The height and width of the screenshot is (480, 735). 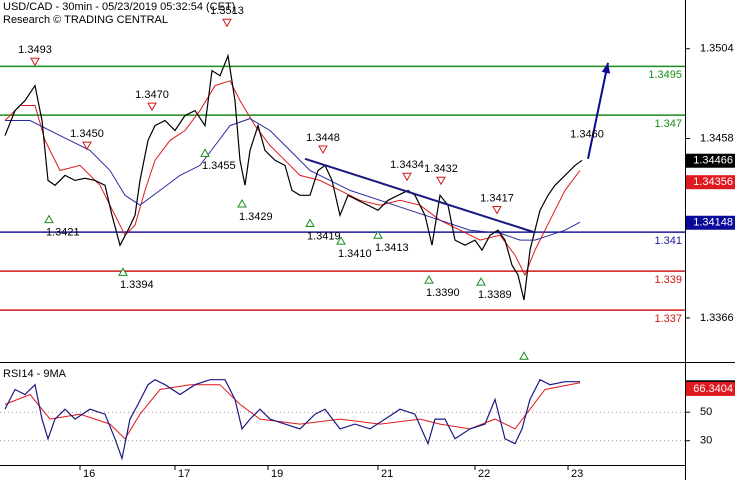 I want to click on x-tick-label: 21, so click(x=387, y=474).